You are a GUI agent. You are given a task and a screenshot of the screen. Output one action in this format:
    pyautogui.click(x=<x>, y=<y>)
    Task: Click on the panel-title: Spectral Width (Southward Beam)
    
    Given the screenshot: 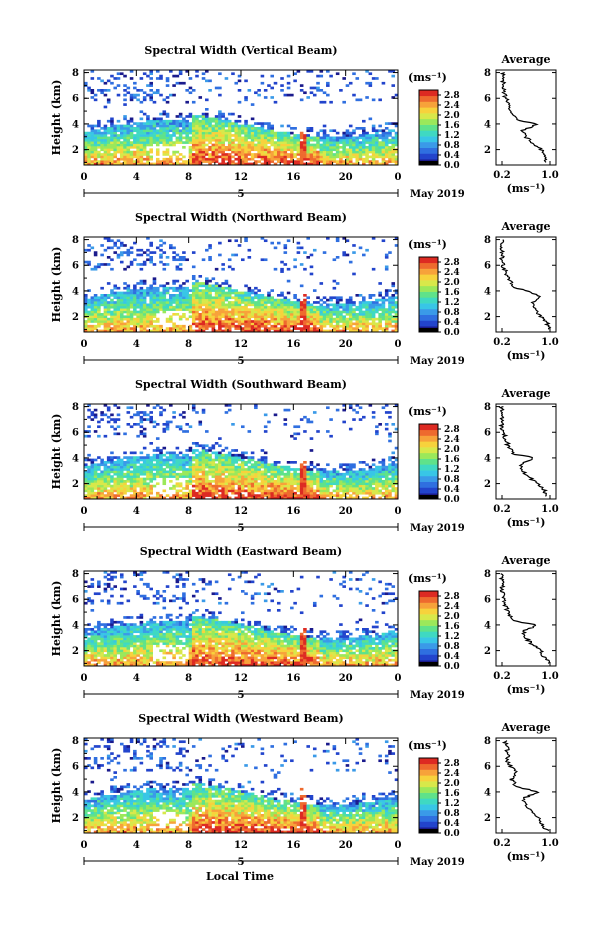 What is the action you would take?
    pyautogui.click(x=241, y=384)
    